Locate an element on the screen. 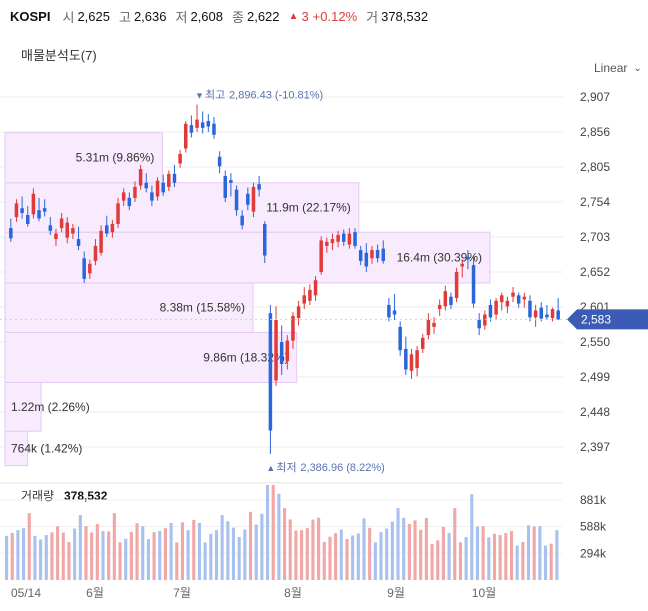 The height and width of the screenshot is (611, 648). chevron-down-icon: ⌄ is located at coordinates (637, 68).